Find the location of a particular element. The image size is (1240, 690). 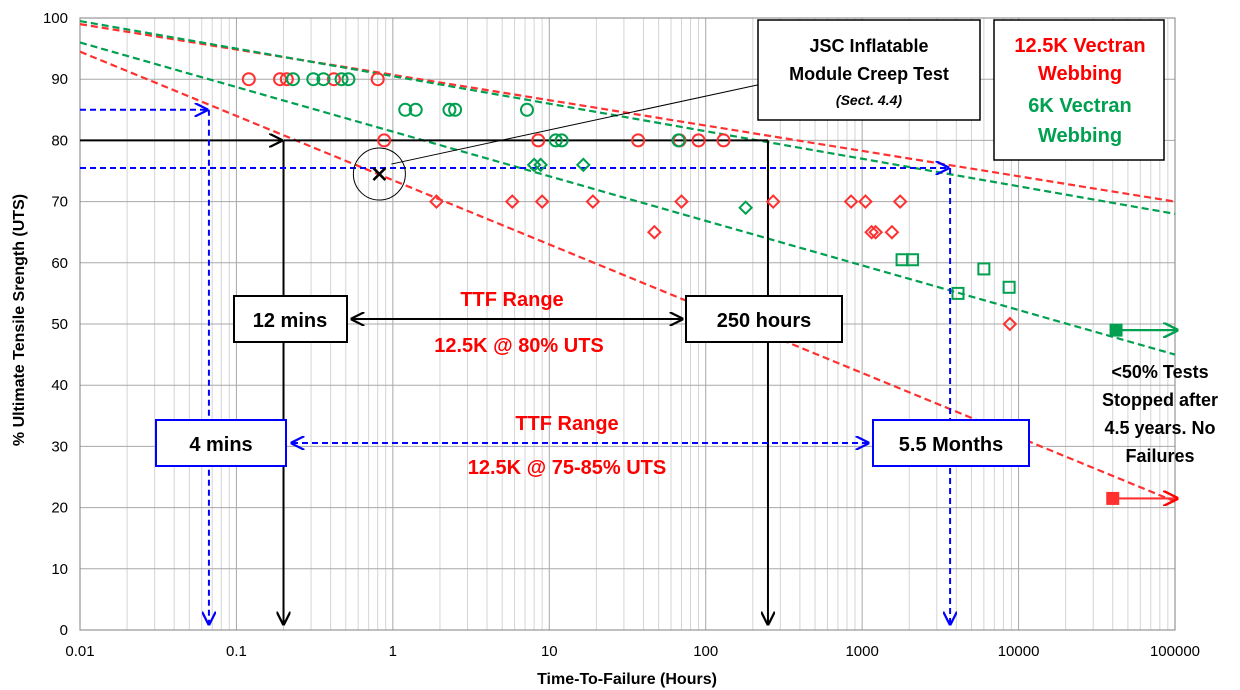

legend-green-line2: Webbing is located at coordinates (1080, 136).